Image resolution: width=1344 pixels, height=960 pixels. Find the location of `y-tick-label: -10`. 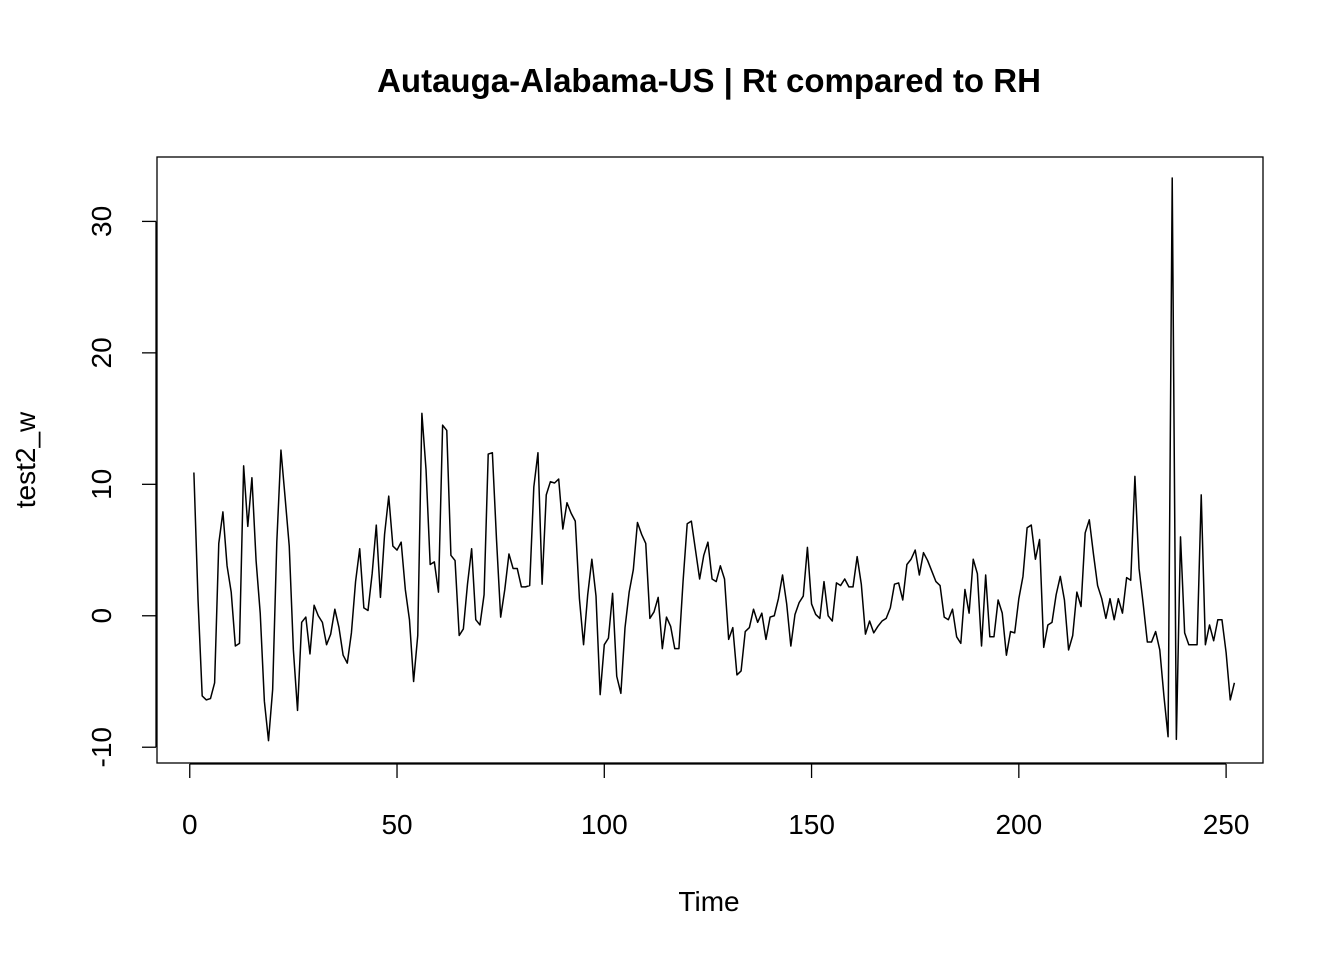

y-tick-label: -10 is located at coordinates (101, 747).